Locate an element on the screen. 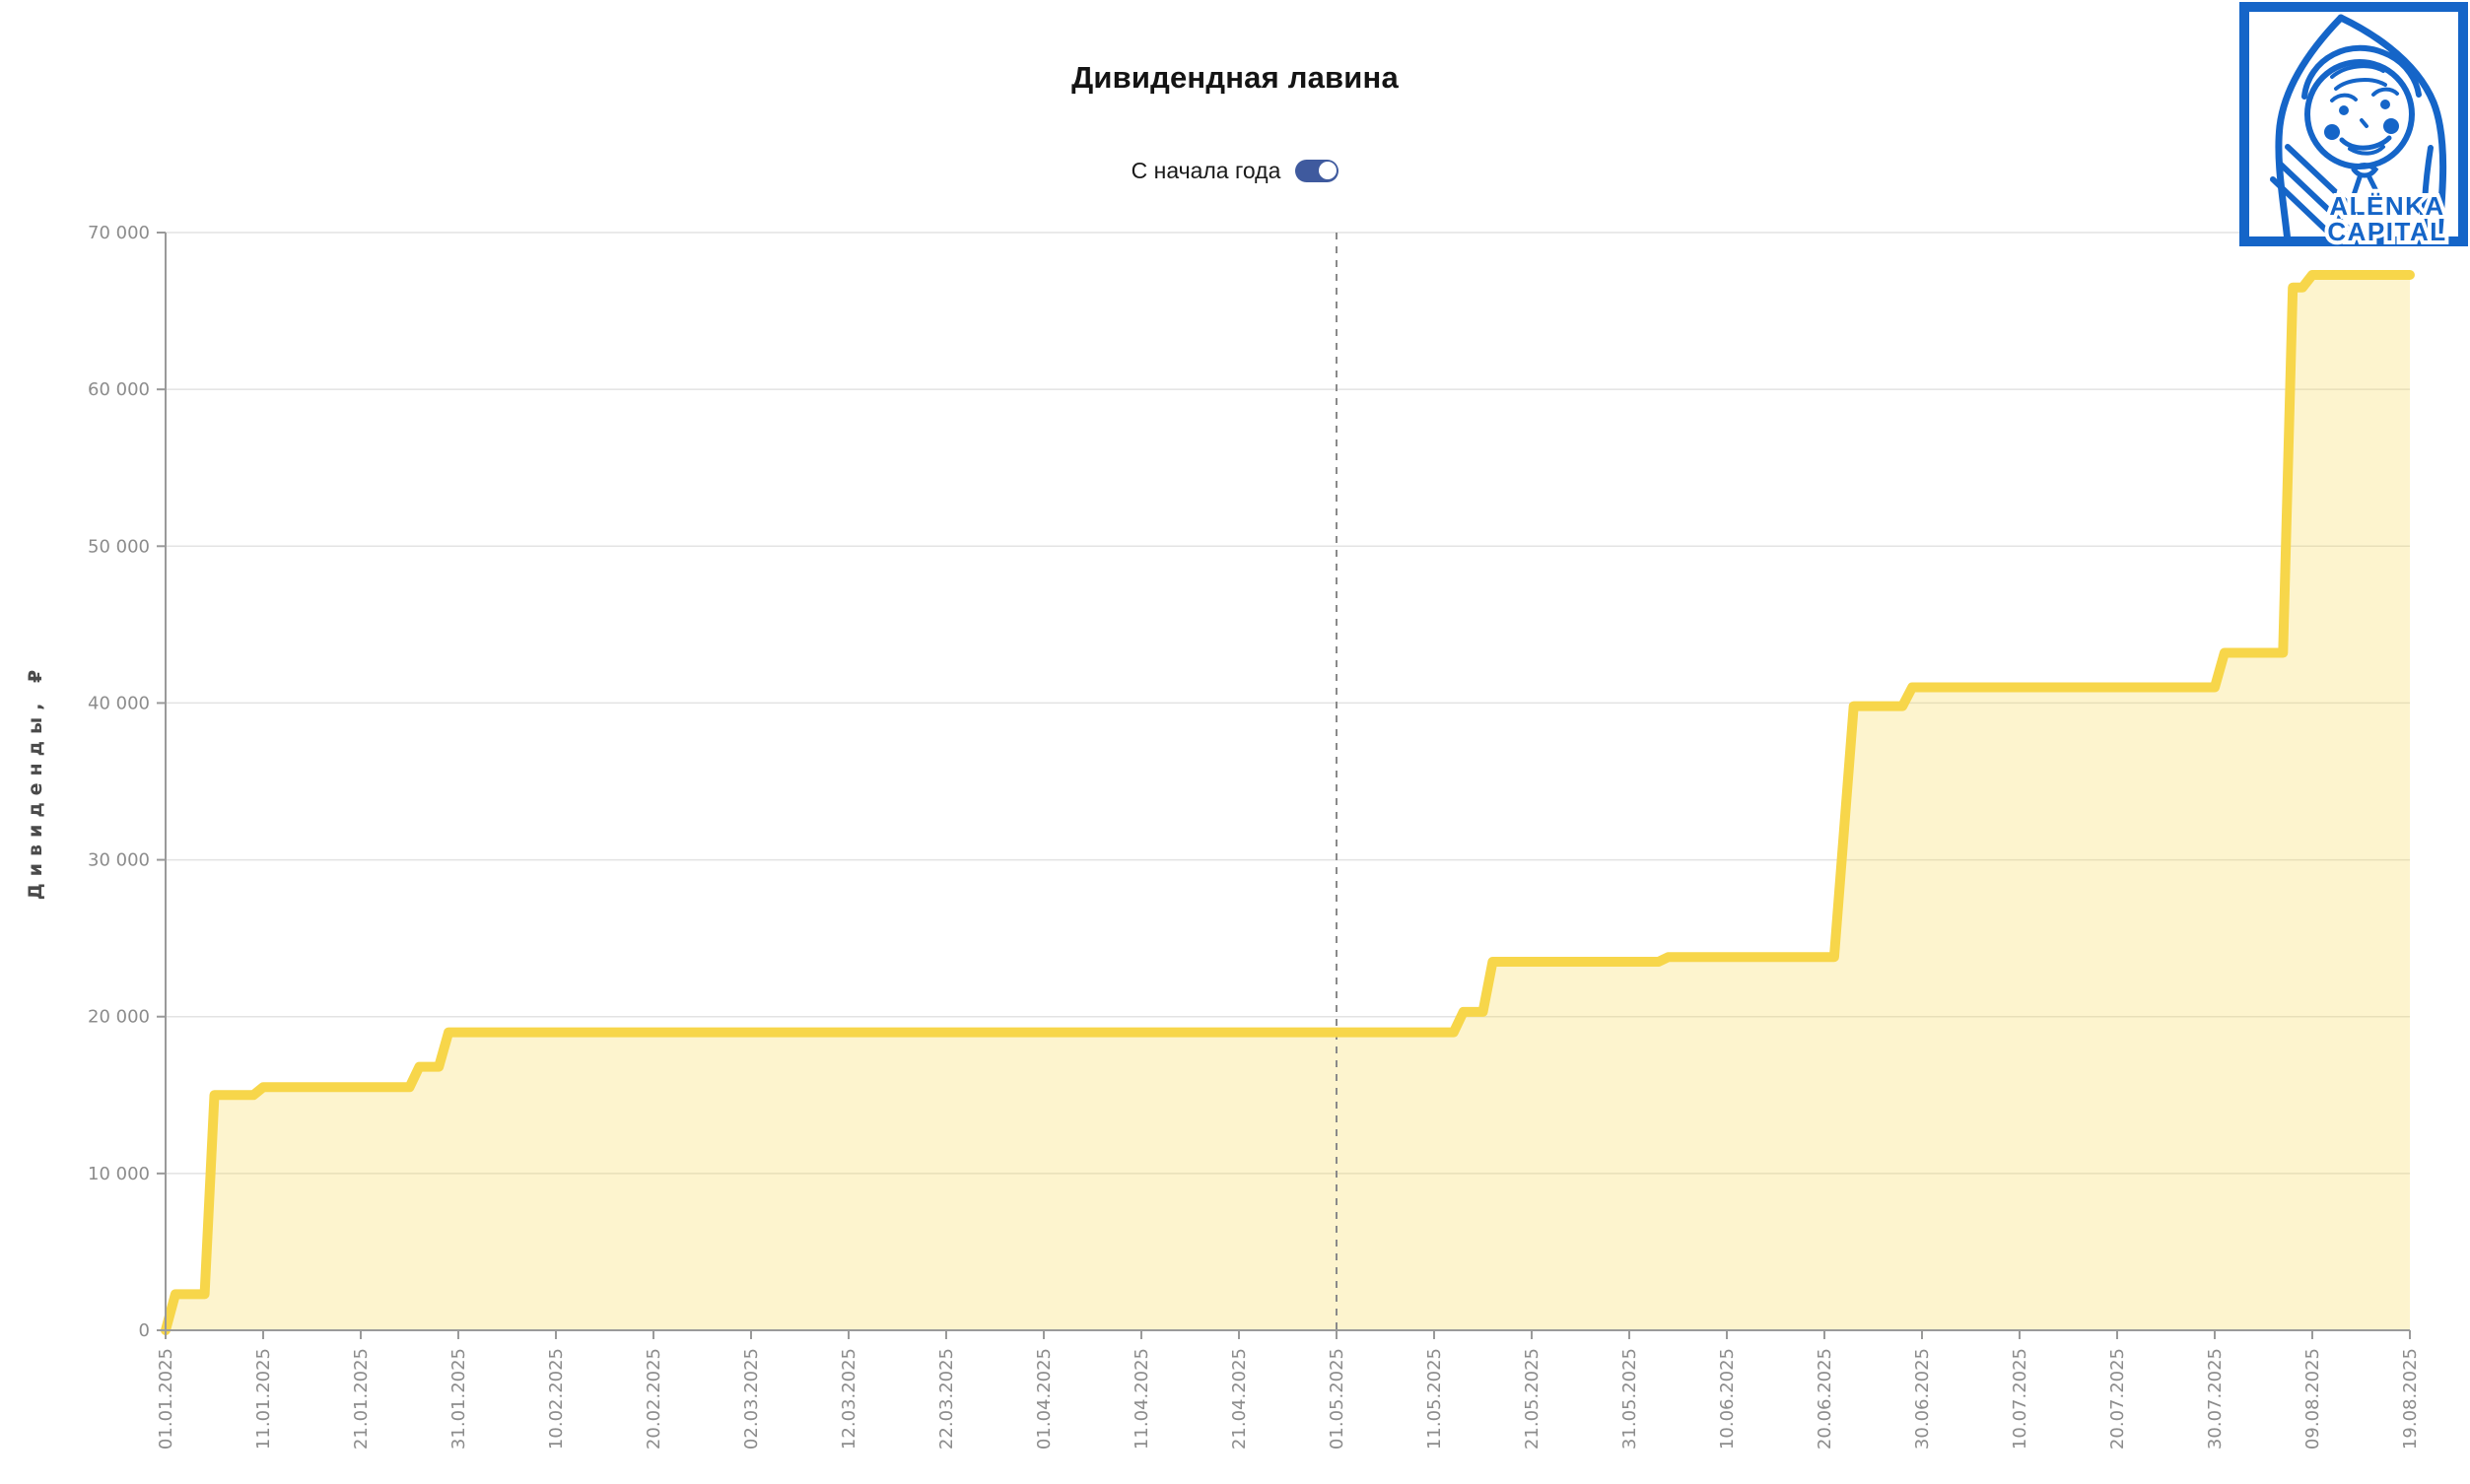 The image size is (2470, 1484). x-tick-label: 31.01.2025 is located at coordinates (458, 1399).